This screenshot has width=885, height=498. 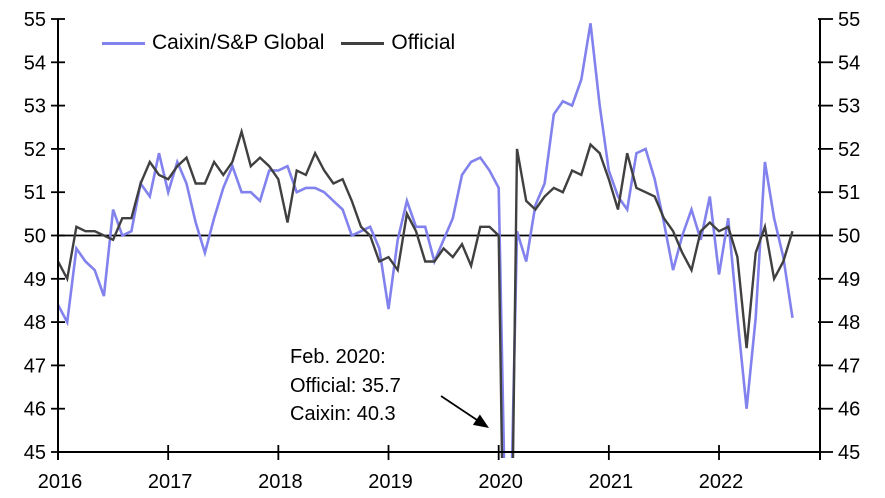 I want to click on y-tick-label-left: 47, so click(x=35, y=366).